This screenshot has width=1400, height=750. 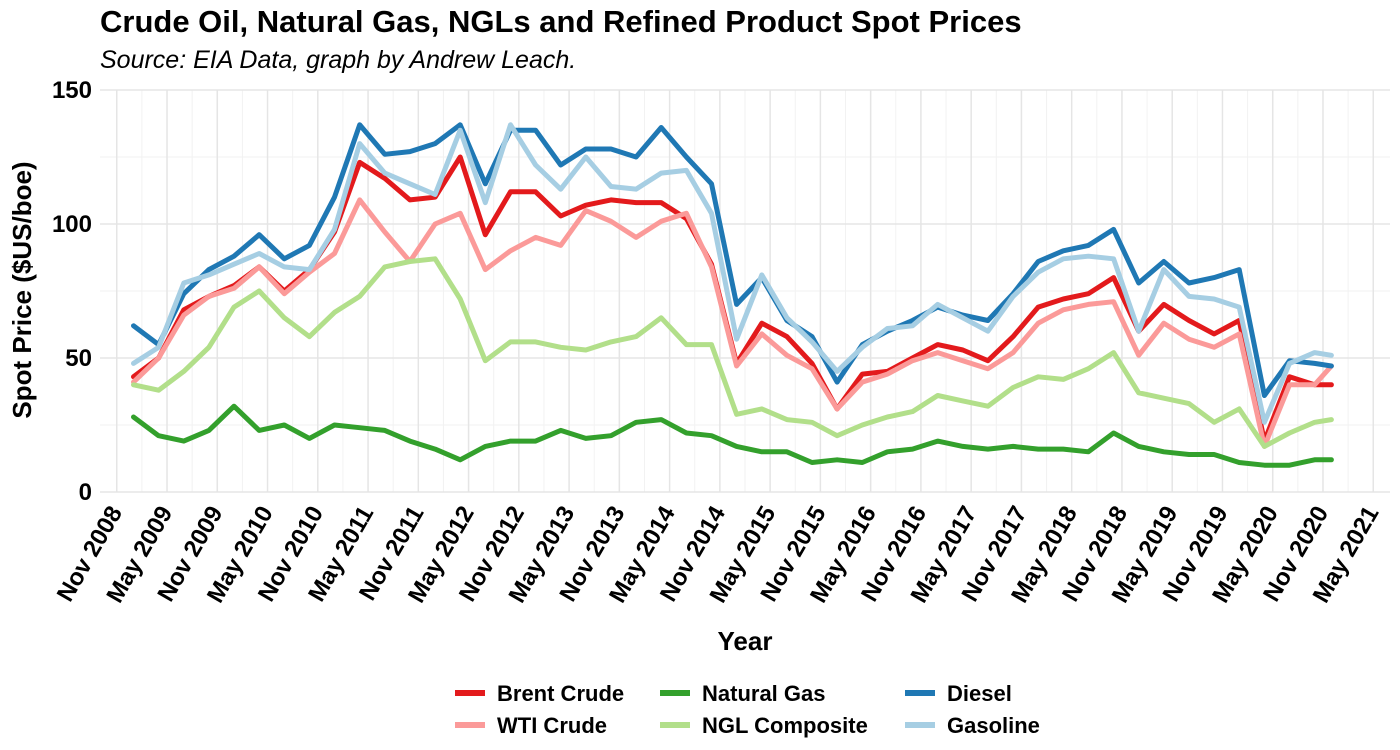 What do you see at coordinates (993, 725) in the screenshot?
I see `legend-label: Gasoline` at bounding box center [993, 725].